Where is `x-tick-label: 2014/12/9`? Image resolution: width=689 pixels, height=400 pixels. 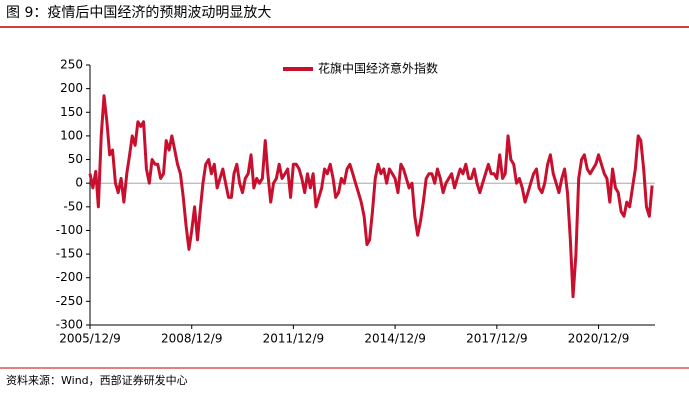
x-tick-label: 2014/12/9 is located at coordinates (395, 339).